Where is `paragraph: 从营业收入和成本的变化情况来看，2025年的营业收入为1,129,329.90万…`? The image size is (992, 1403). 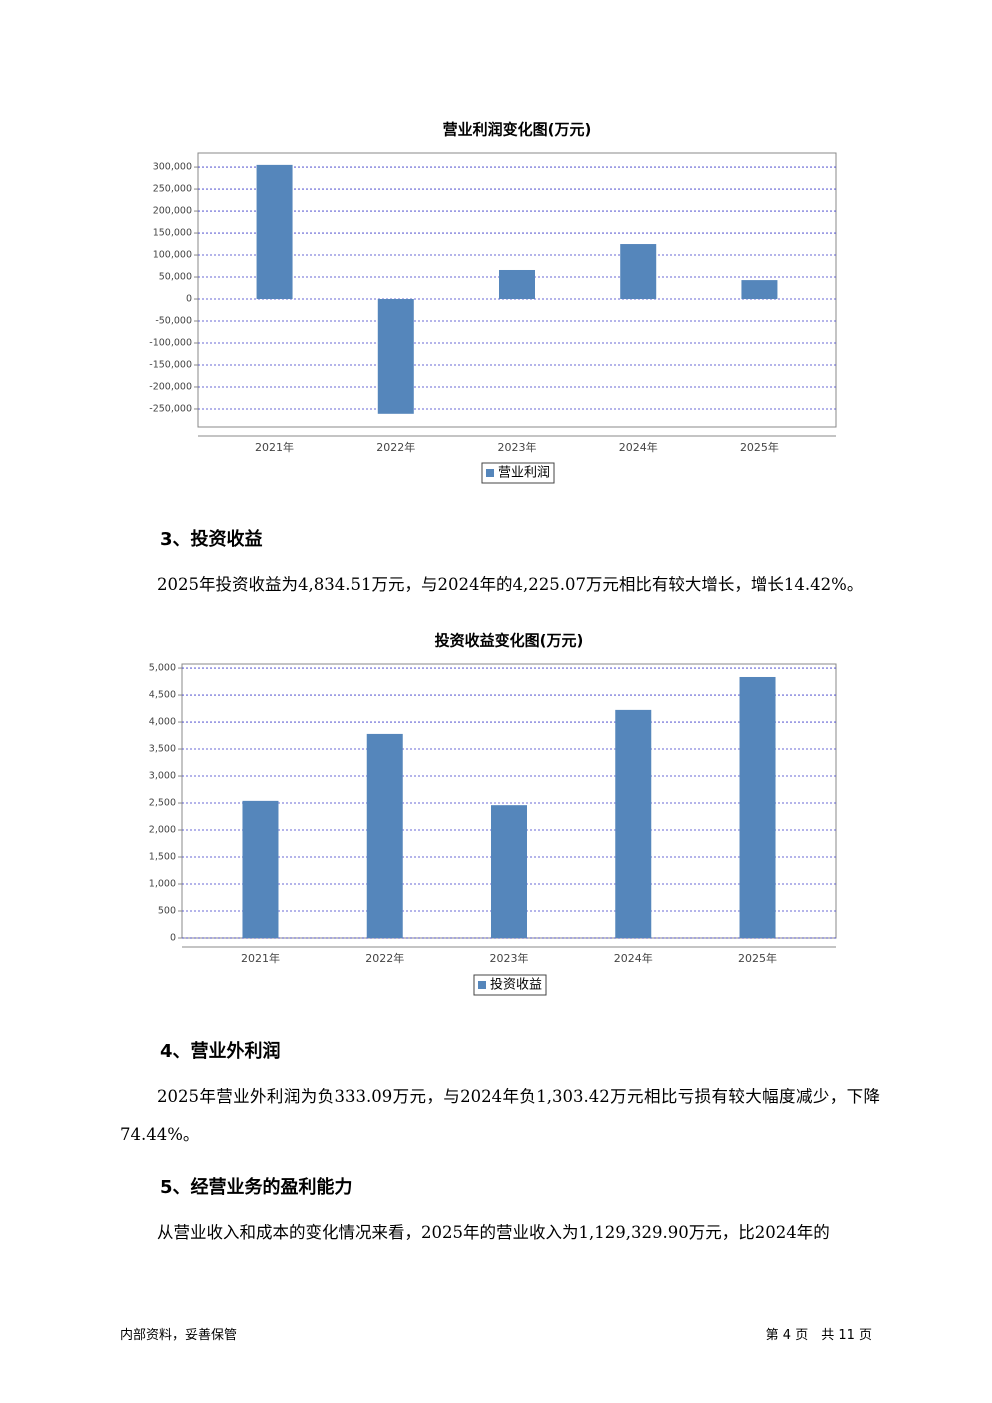
paragraph: 从营业收入和成本的变化情况来看，2025年的营业收入为1,129,329.90万… is located at coordinates (493, 1232).